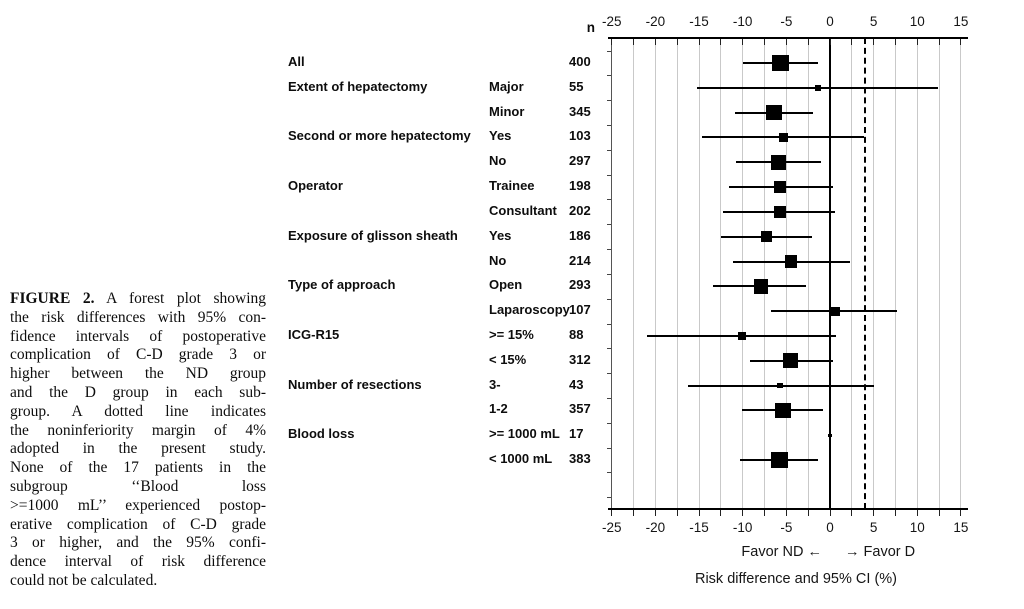  What do you see at coordinates (500, 136) in the screenshot?
I see `row-subgroup-label: Yes` at bounding box center [500, 136].